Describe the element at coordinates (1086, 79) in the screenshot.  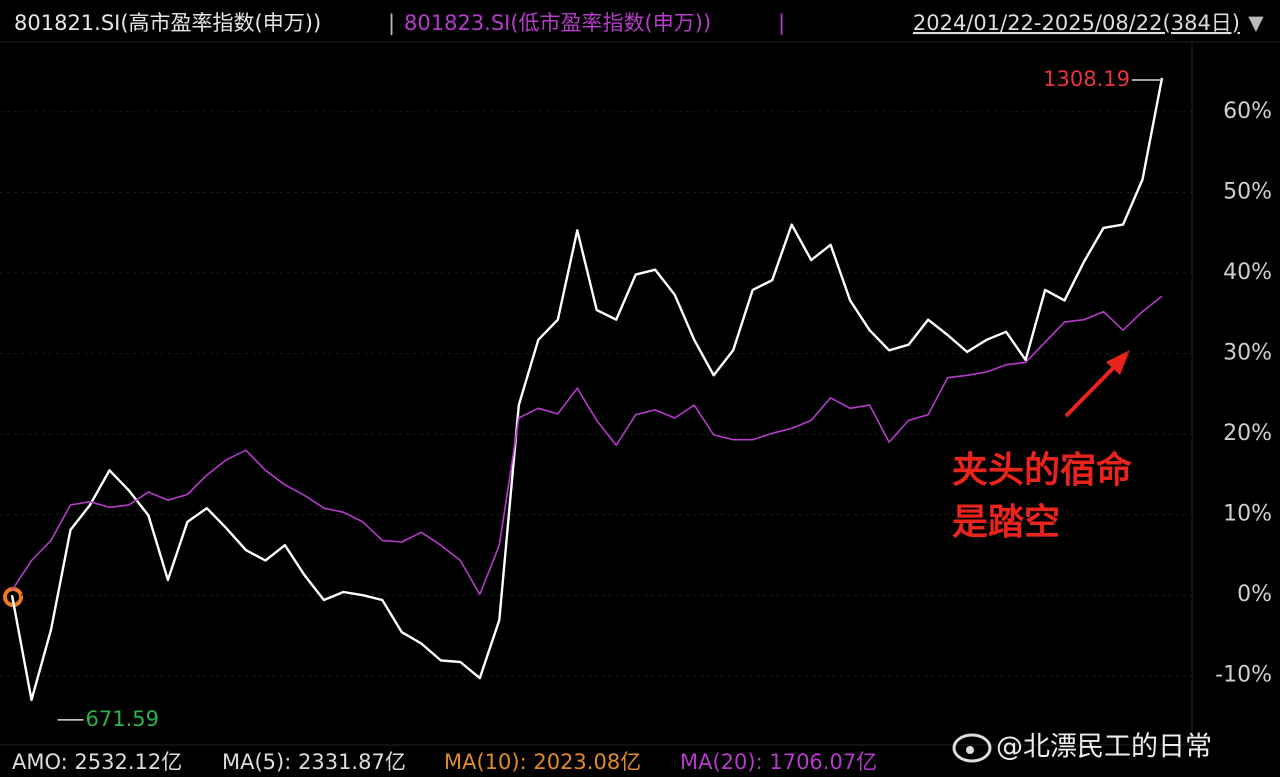
I see `max-label: 1308.19` at that location.